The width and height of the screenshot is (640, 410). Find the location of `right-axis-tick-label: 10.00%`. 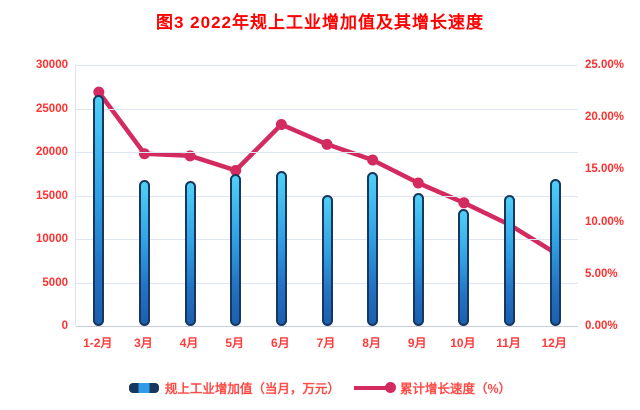

right-axis-tick-label: 10.00% is located at coordinates (605, 221).